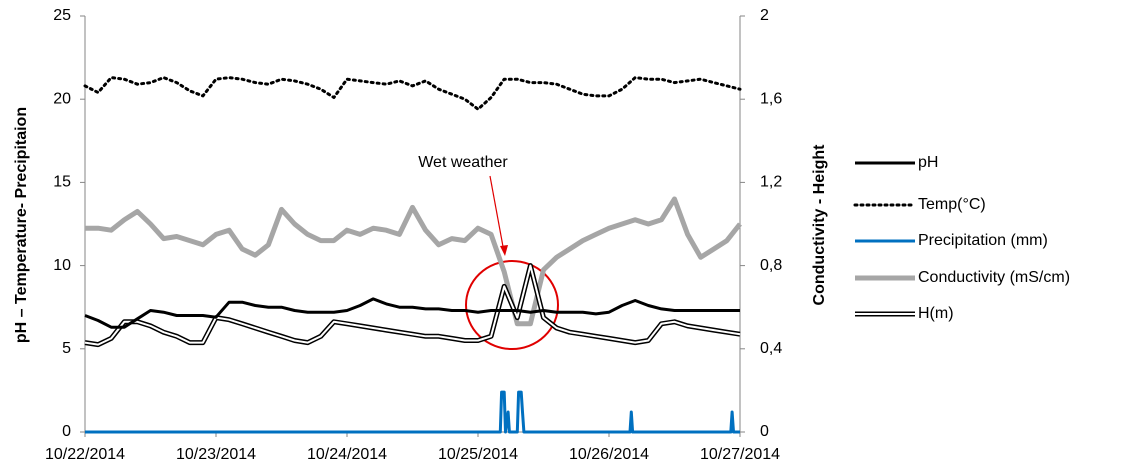 The image size is (1133, 468). I want to click on annotation-arrow, so click(497, 214).